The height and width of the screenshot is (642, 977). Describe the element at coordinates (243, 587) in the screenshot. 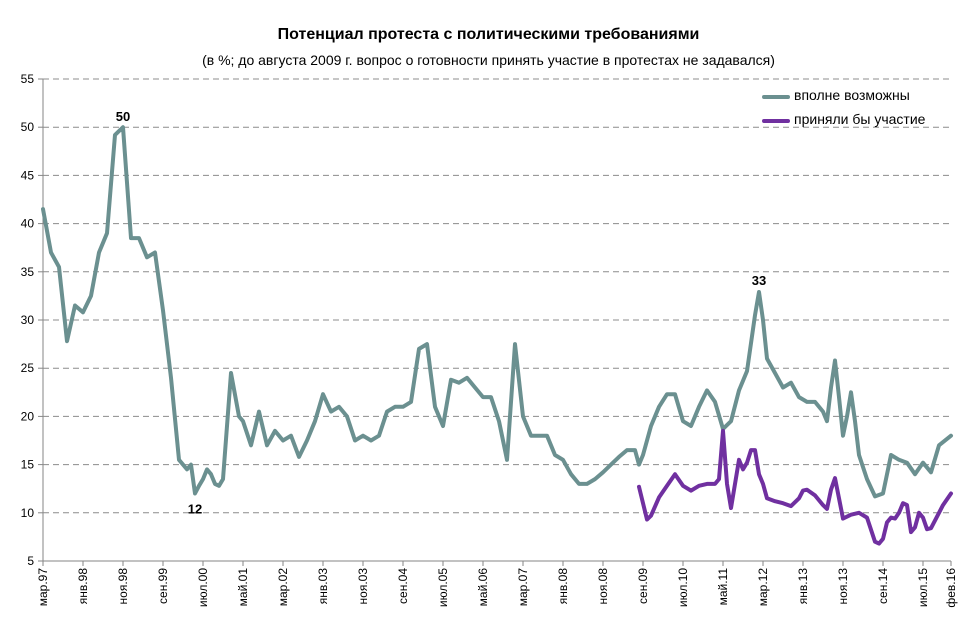

I see `x-tick-label: май.01` at that location.